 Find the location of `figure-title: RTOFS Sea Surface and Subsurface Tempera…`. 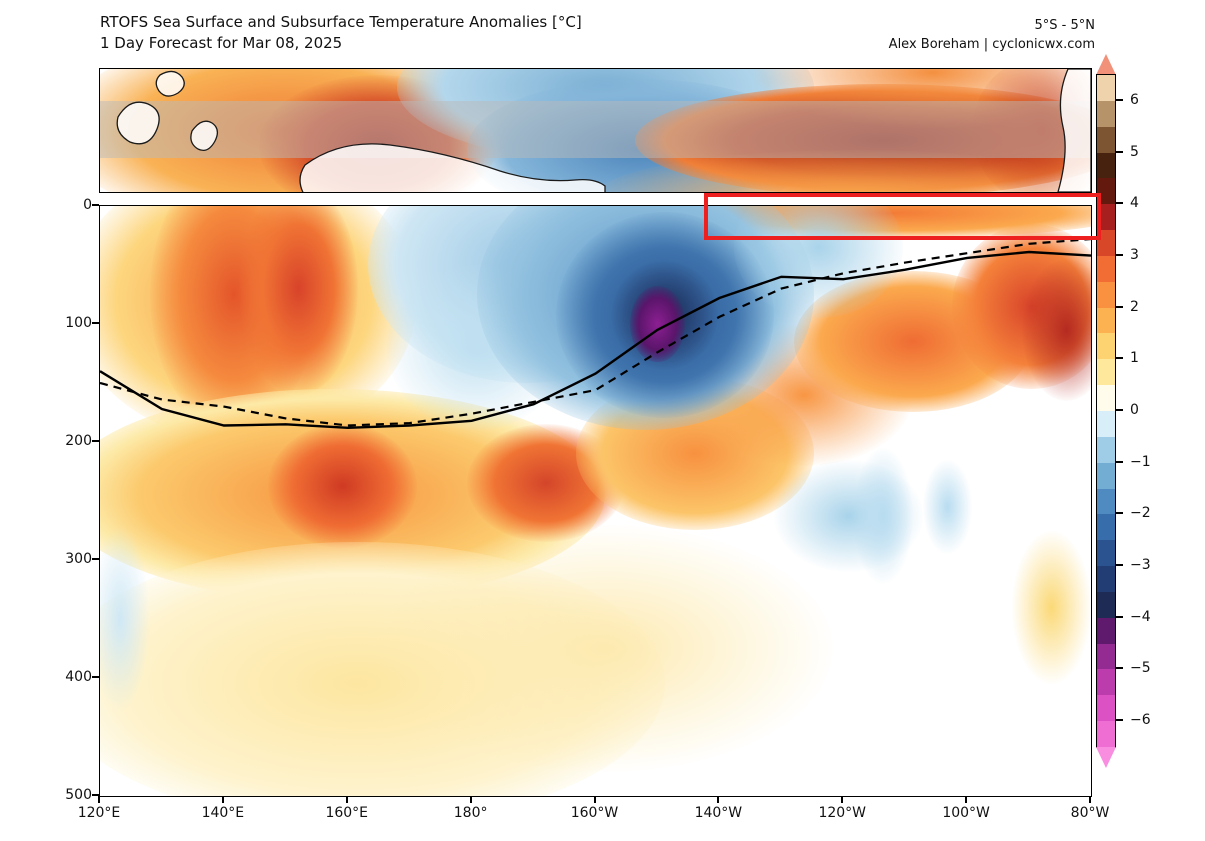

figure-title: RTOFS Sea Surface and Subsurface Tempera… is located at coordinates (341, 22).